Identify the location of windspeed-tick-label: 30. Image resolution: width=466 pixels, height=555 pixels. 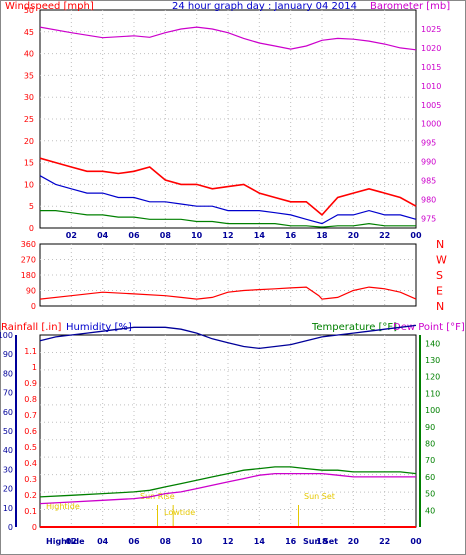
(29, 97).